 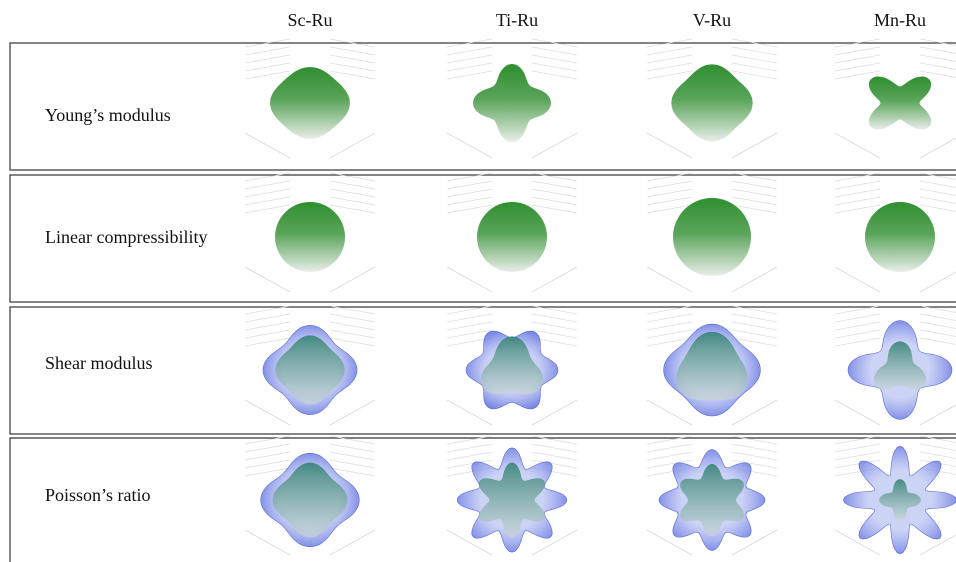 I want to click on column-header: Sc-Ru, so click(x=310, y=20).